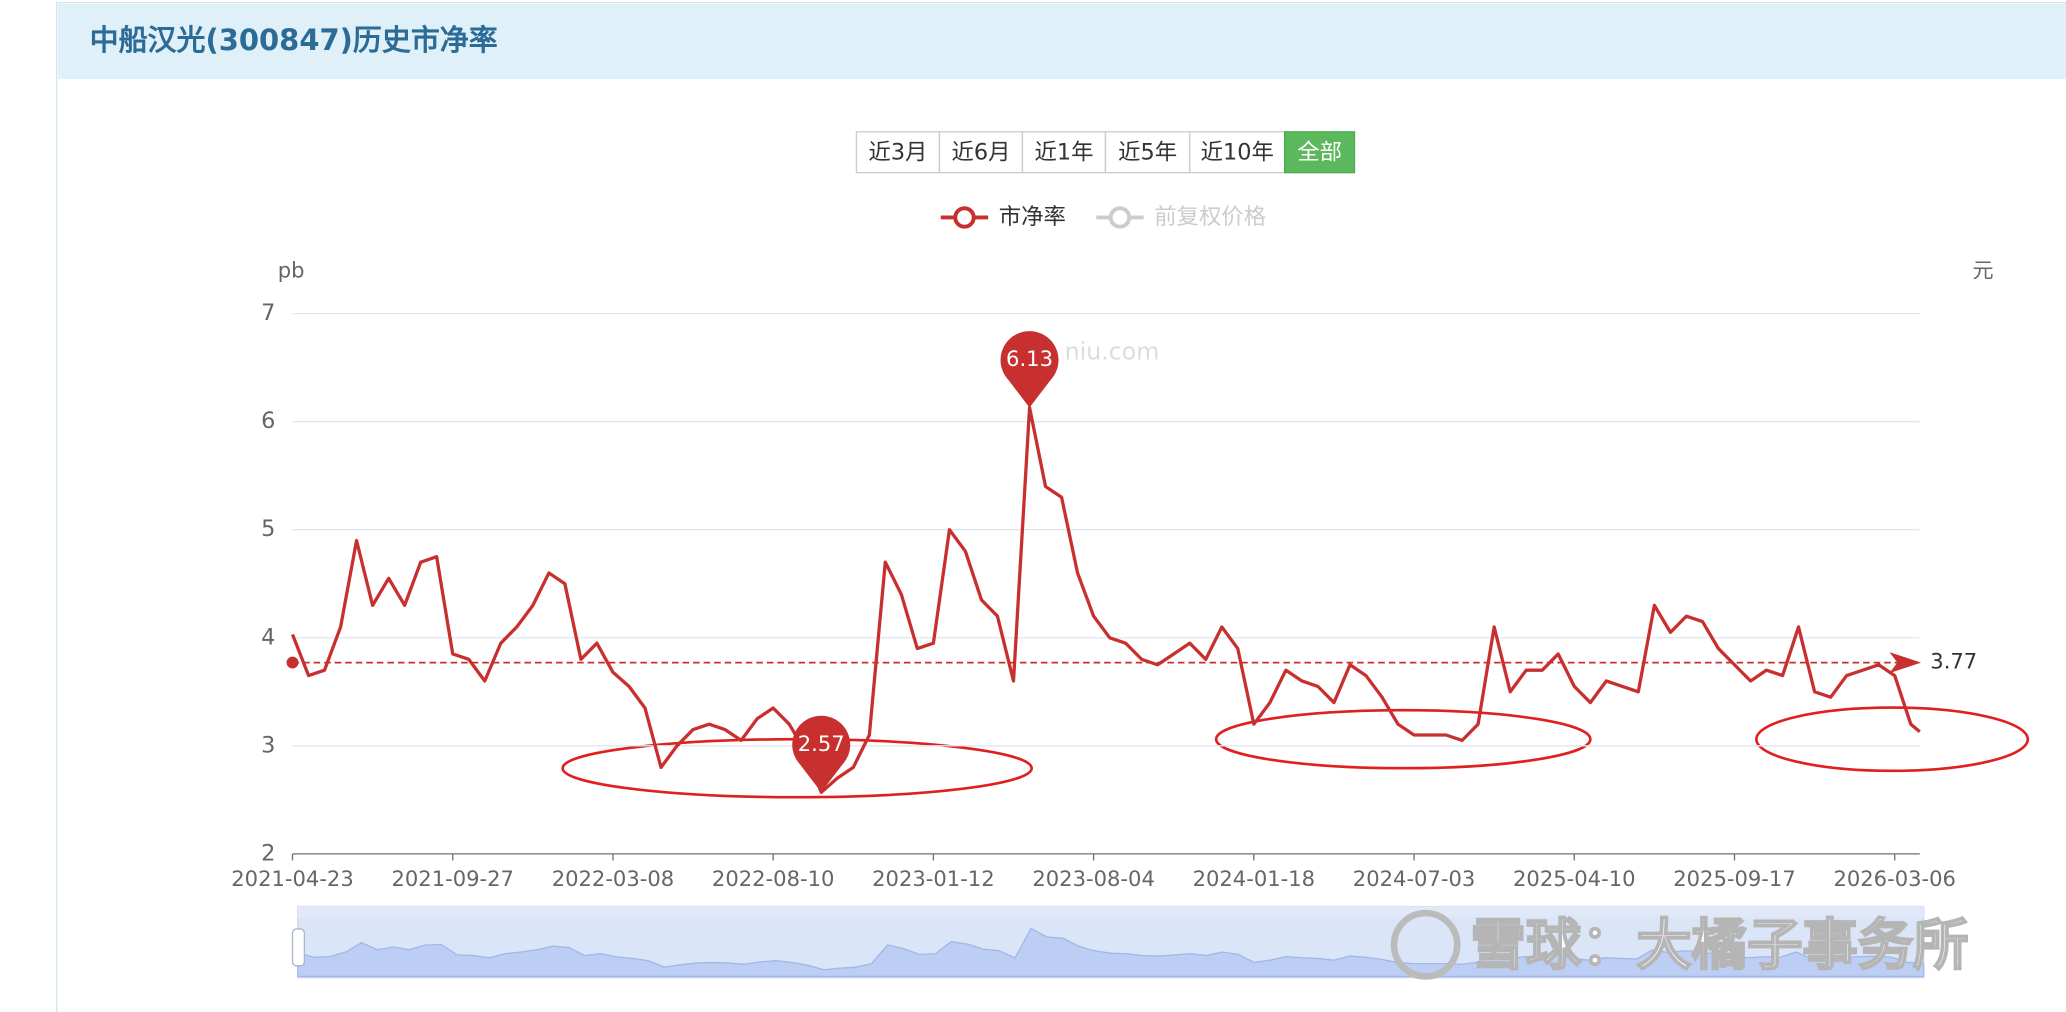  Describe the element at coordinates (773, 878) in the screenshot. I see `x-tick-label: 2022-08-10` at that location.